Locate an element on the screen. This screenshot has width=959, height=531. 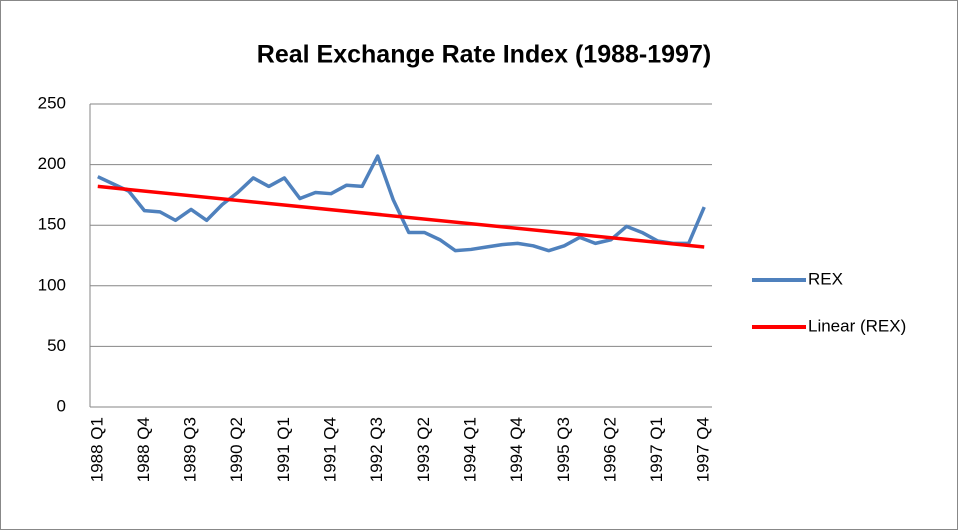
y-tick-label: 200 is located at coordinates (52, 163).